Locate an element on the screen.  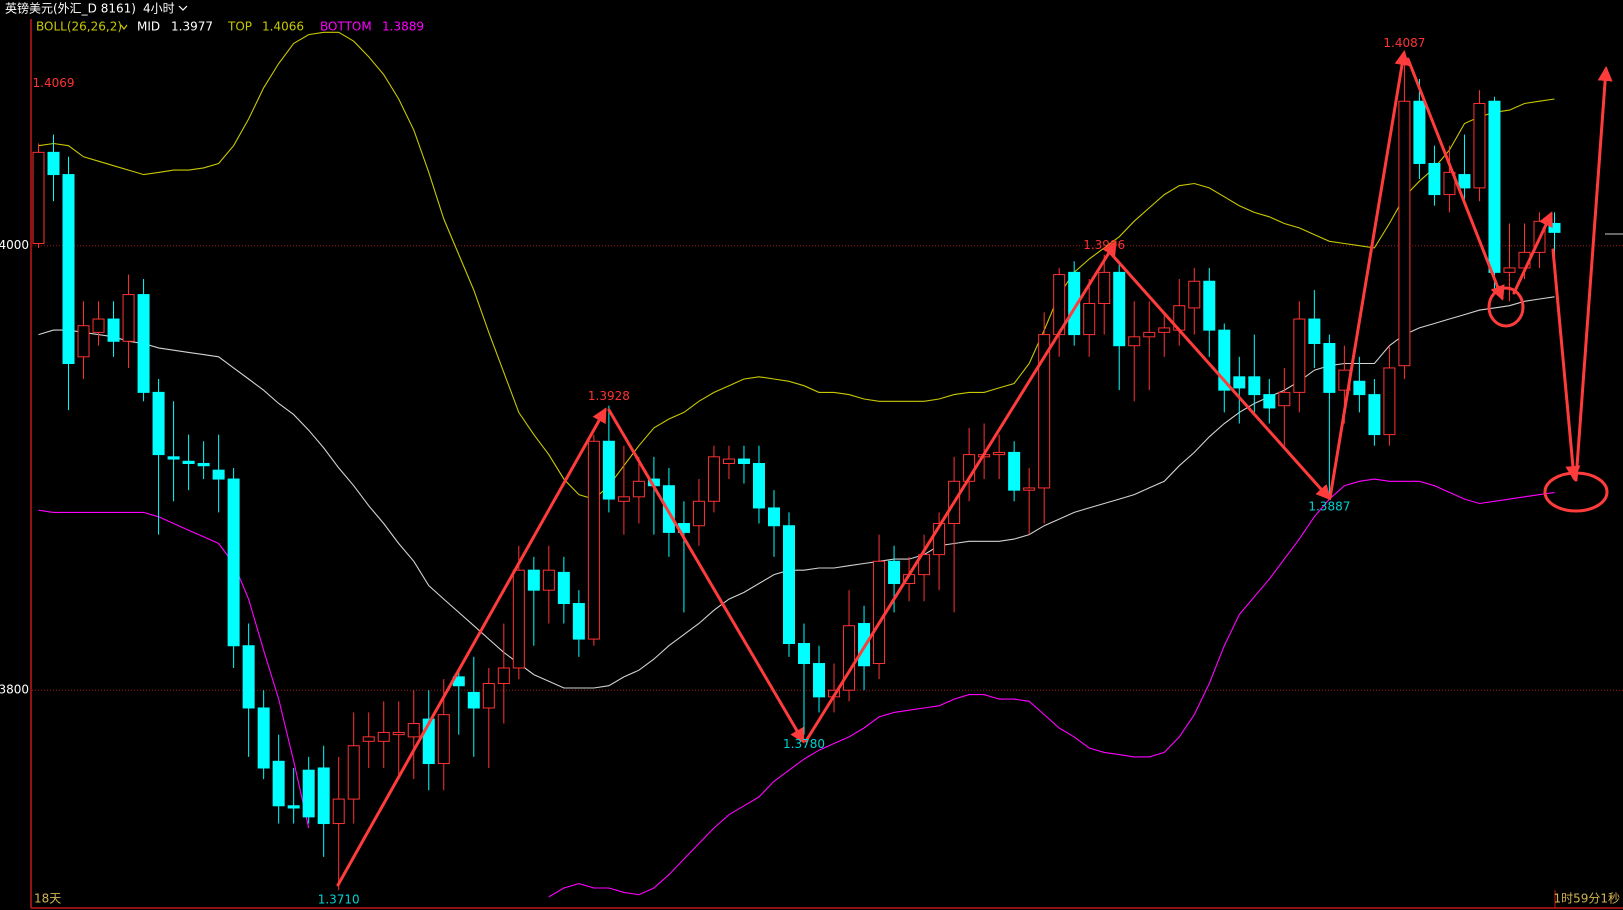
legend-value: 1.3889 is located at coordinates (403, 27).